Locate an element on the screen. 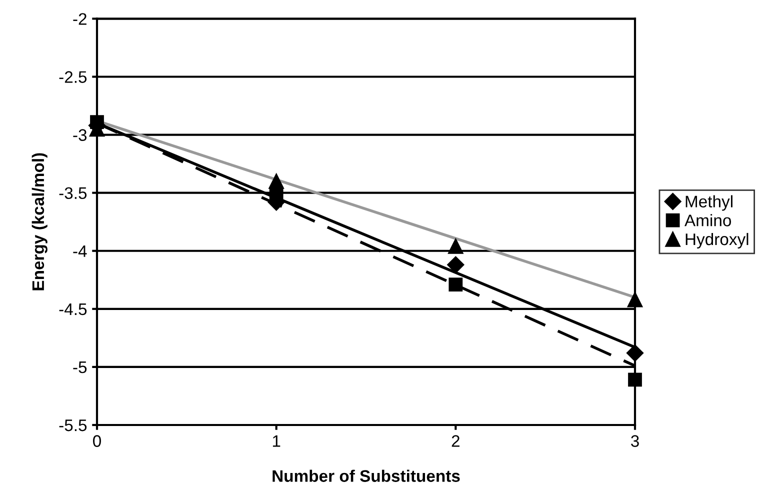  x-axis-title: Number of Substituents is located at coordinates (366, 476).